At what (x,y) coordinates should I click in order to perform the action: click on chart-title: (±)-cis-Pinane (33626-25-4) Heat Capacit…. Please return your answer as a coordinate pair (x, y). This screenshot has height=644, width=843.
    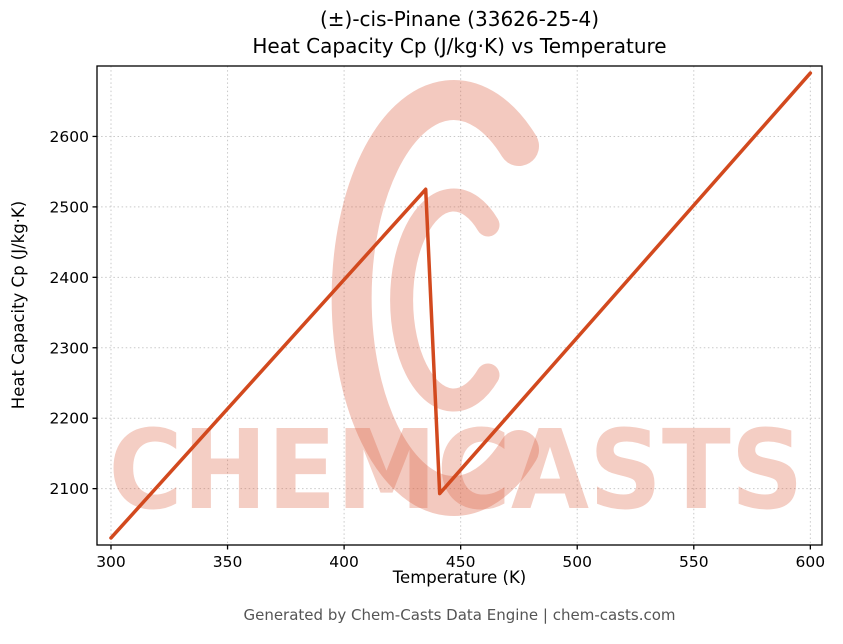
    Looking at the image, I should click on (459, 33).